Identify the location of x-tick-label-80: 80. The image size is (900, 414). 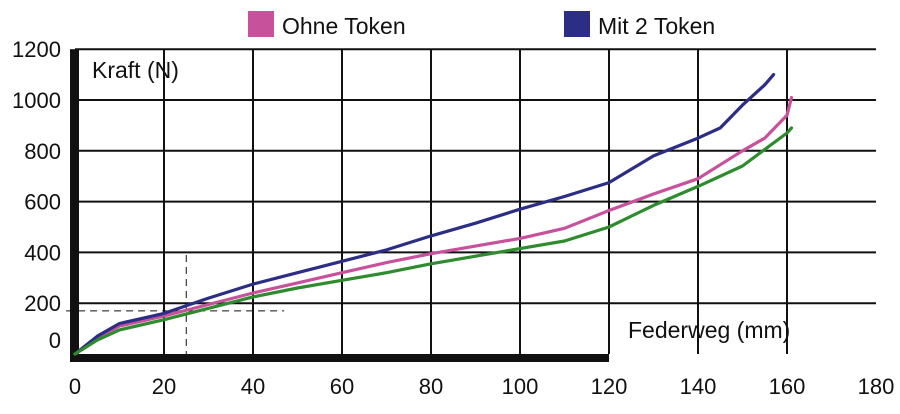
(431, 386).